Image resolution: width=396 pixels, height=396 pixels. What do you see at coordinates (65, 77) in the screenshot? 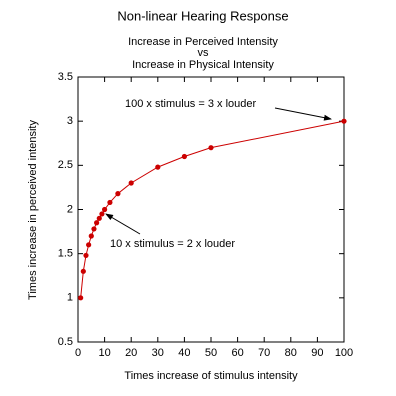
I see `y-tick-label: 3.5` at bounding box center [65, 77].